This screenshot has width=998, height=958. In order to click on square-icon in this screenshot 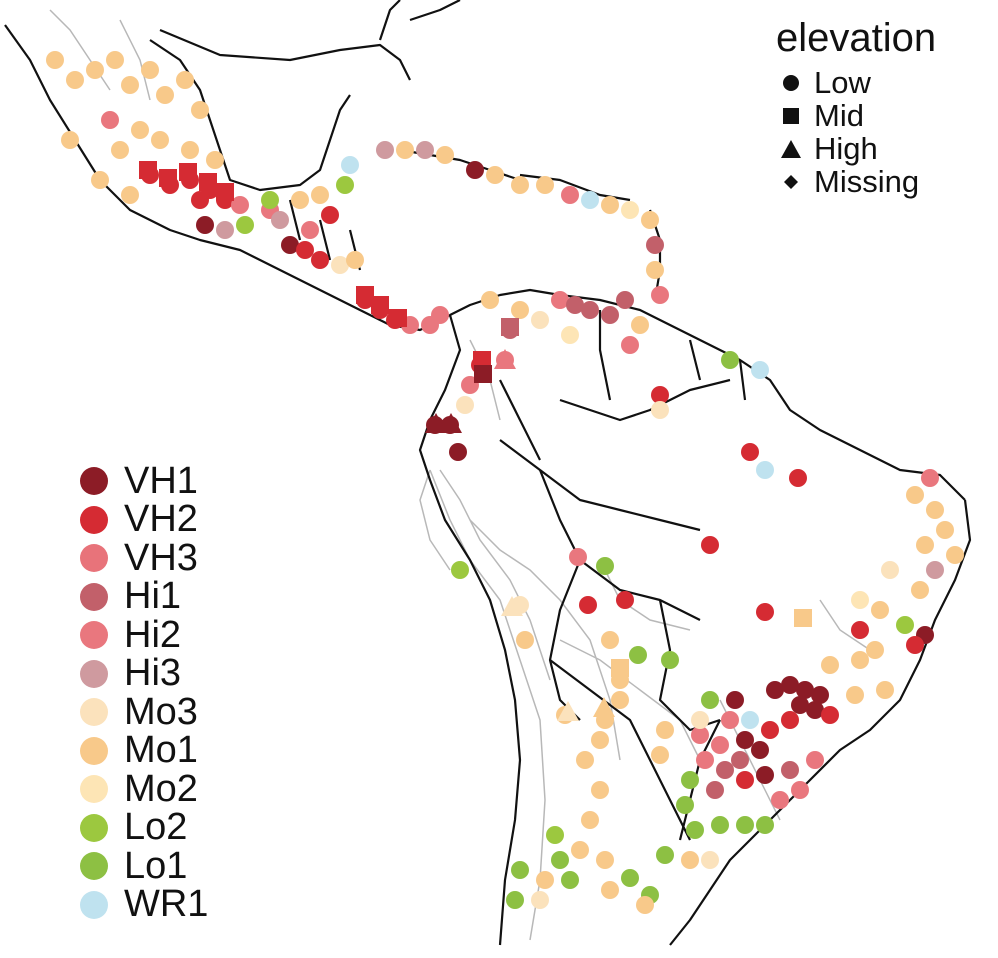, I will do `click(791, 116)`.